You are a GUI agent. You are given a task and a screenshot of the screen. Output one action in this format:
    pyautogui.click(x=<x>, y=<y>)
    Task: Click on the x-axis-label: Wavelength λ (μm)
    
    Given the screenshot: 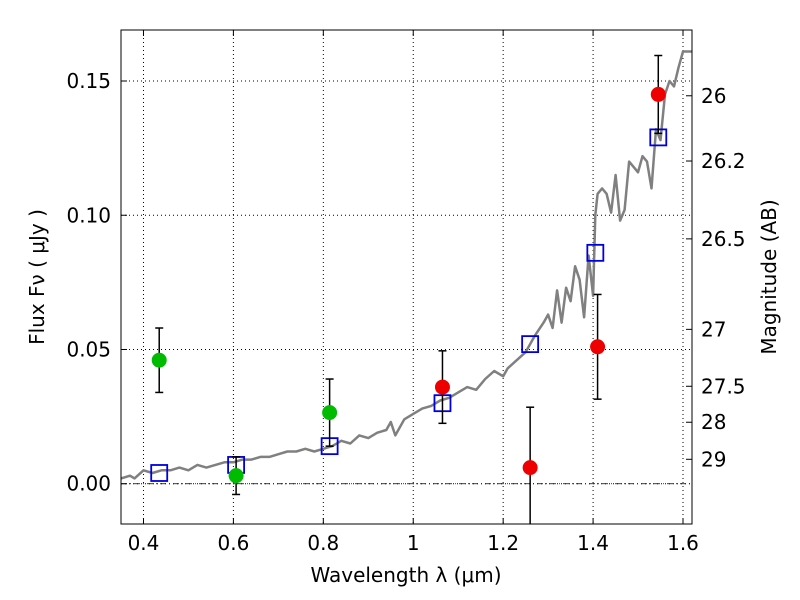 What is the action you would take?
    pyautogui.click(x=405, y=575)
    